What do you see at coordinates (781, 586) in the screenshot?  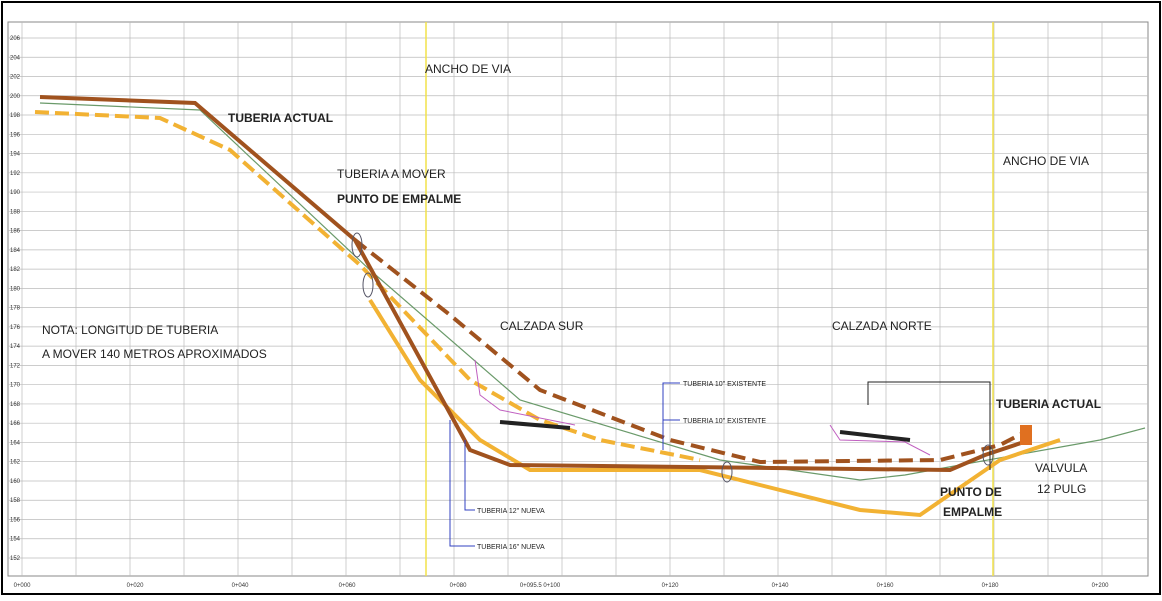 I see `x-axis-label: 0+140` at bounding box center [781, 586].